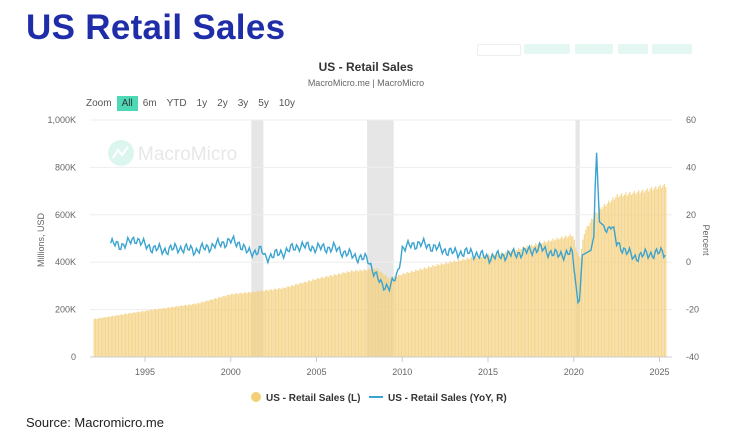 The image size is (732, 446). Describe the element at coordinates (41, 239) in the screenshot. I see `y-axis-label: Millions, USD` at that location.